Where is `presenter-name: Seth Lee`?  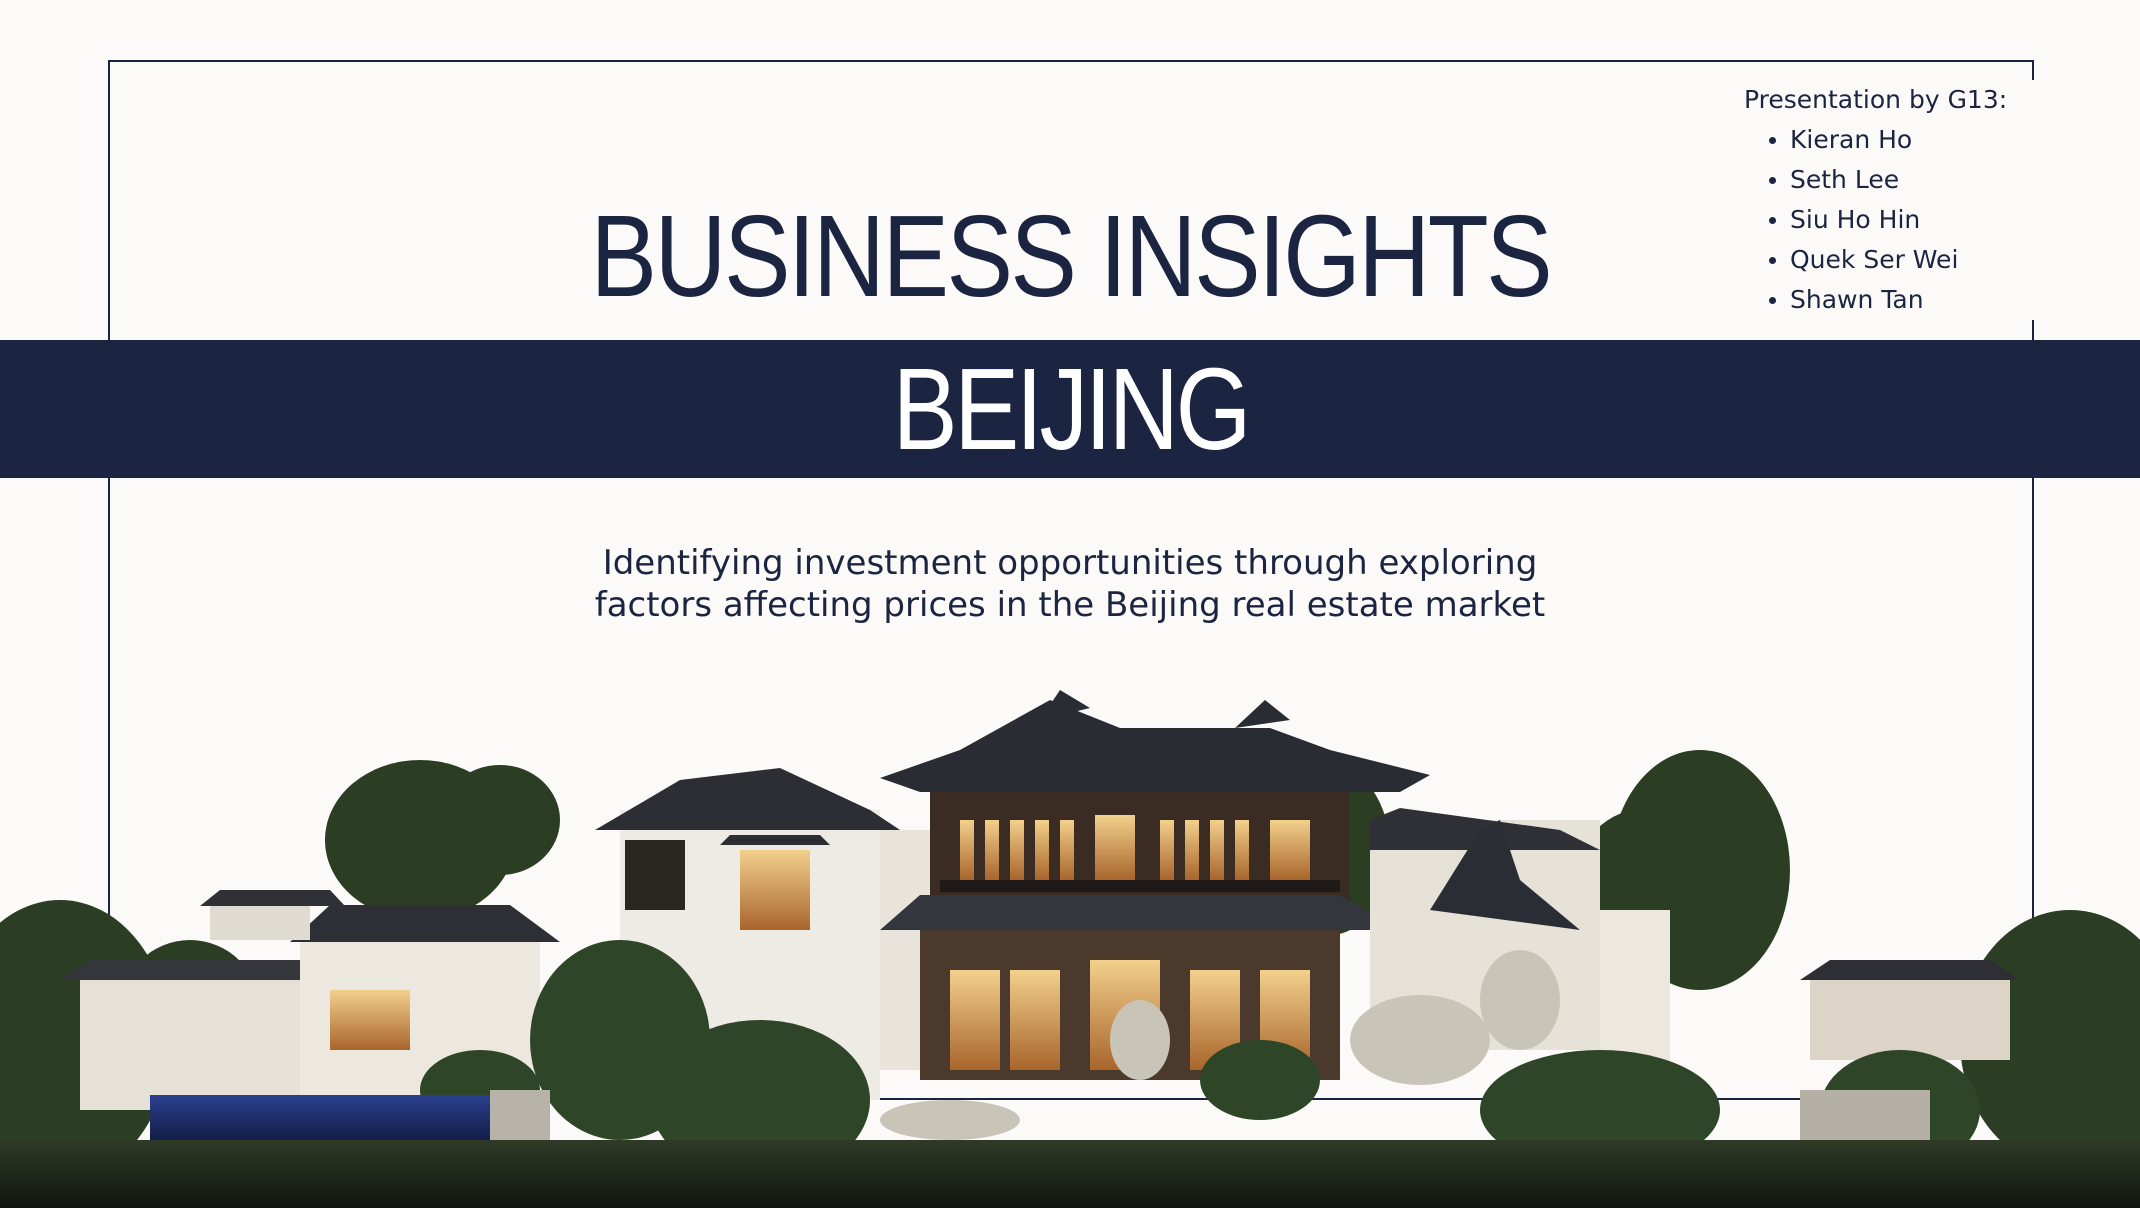
presenter-name: Seth Lee is located at coordinates (1906, 180).